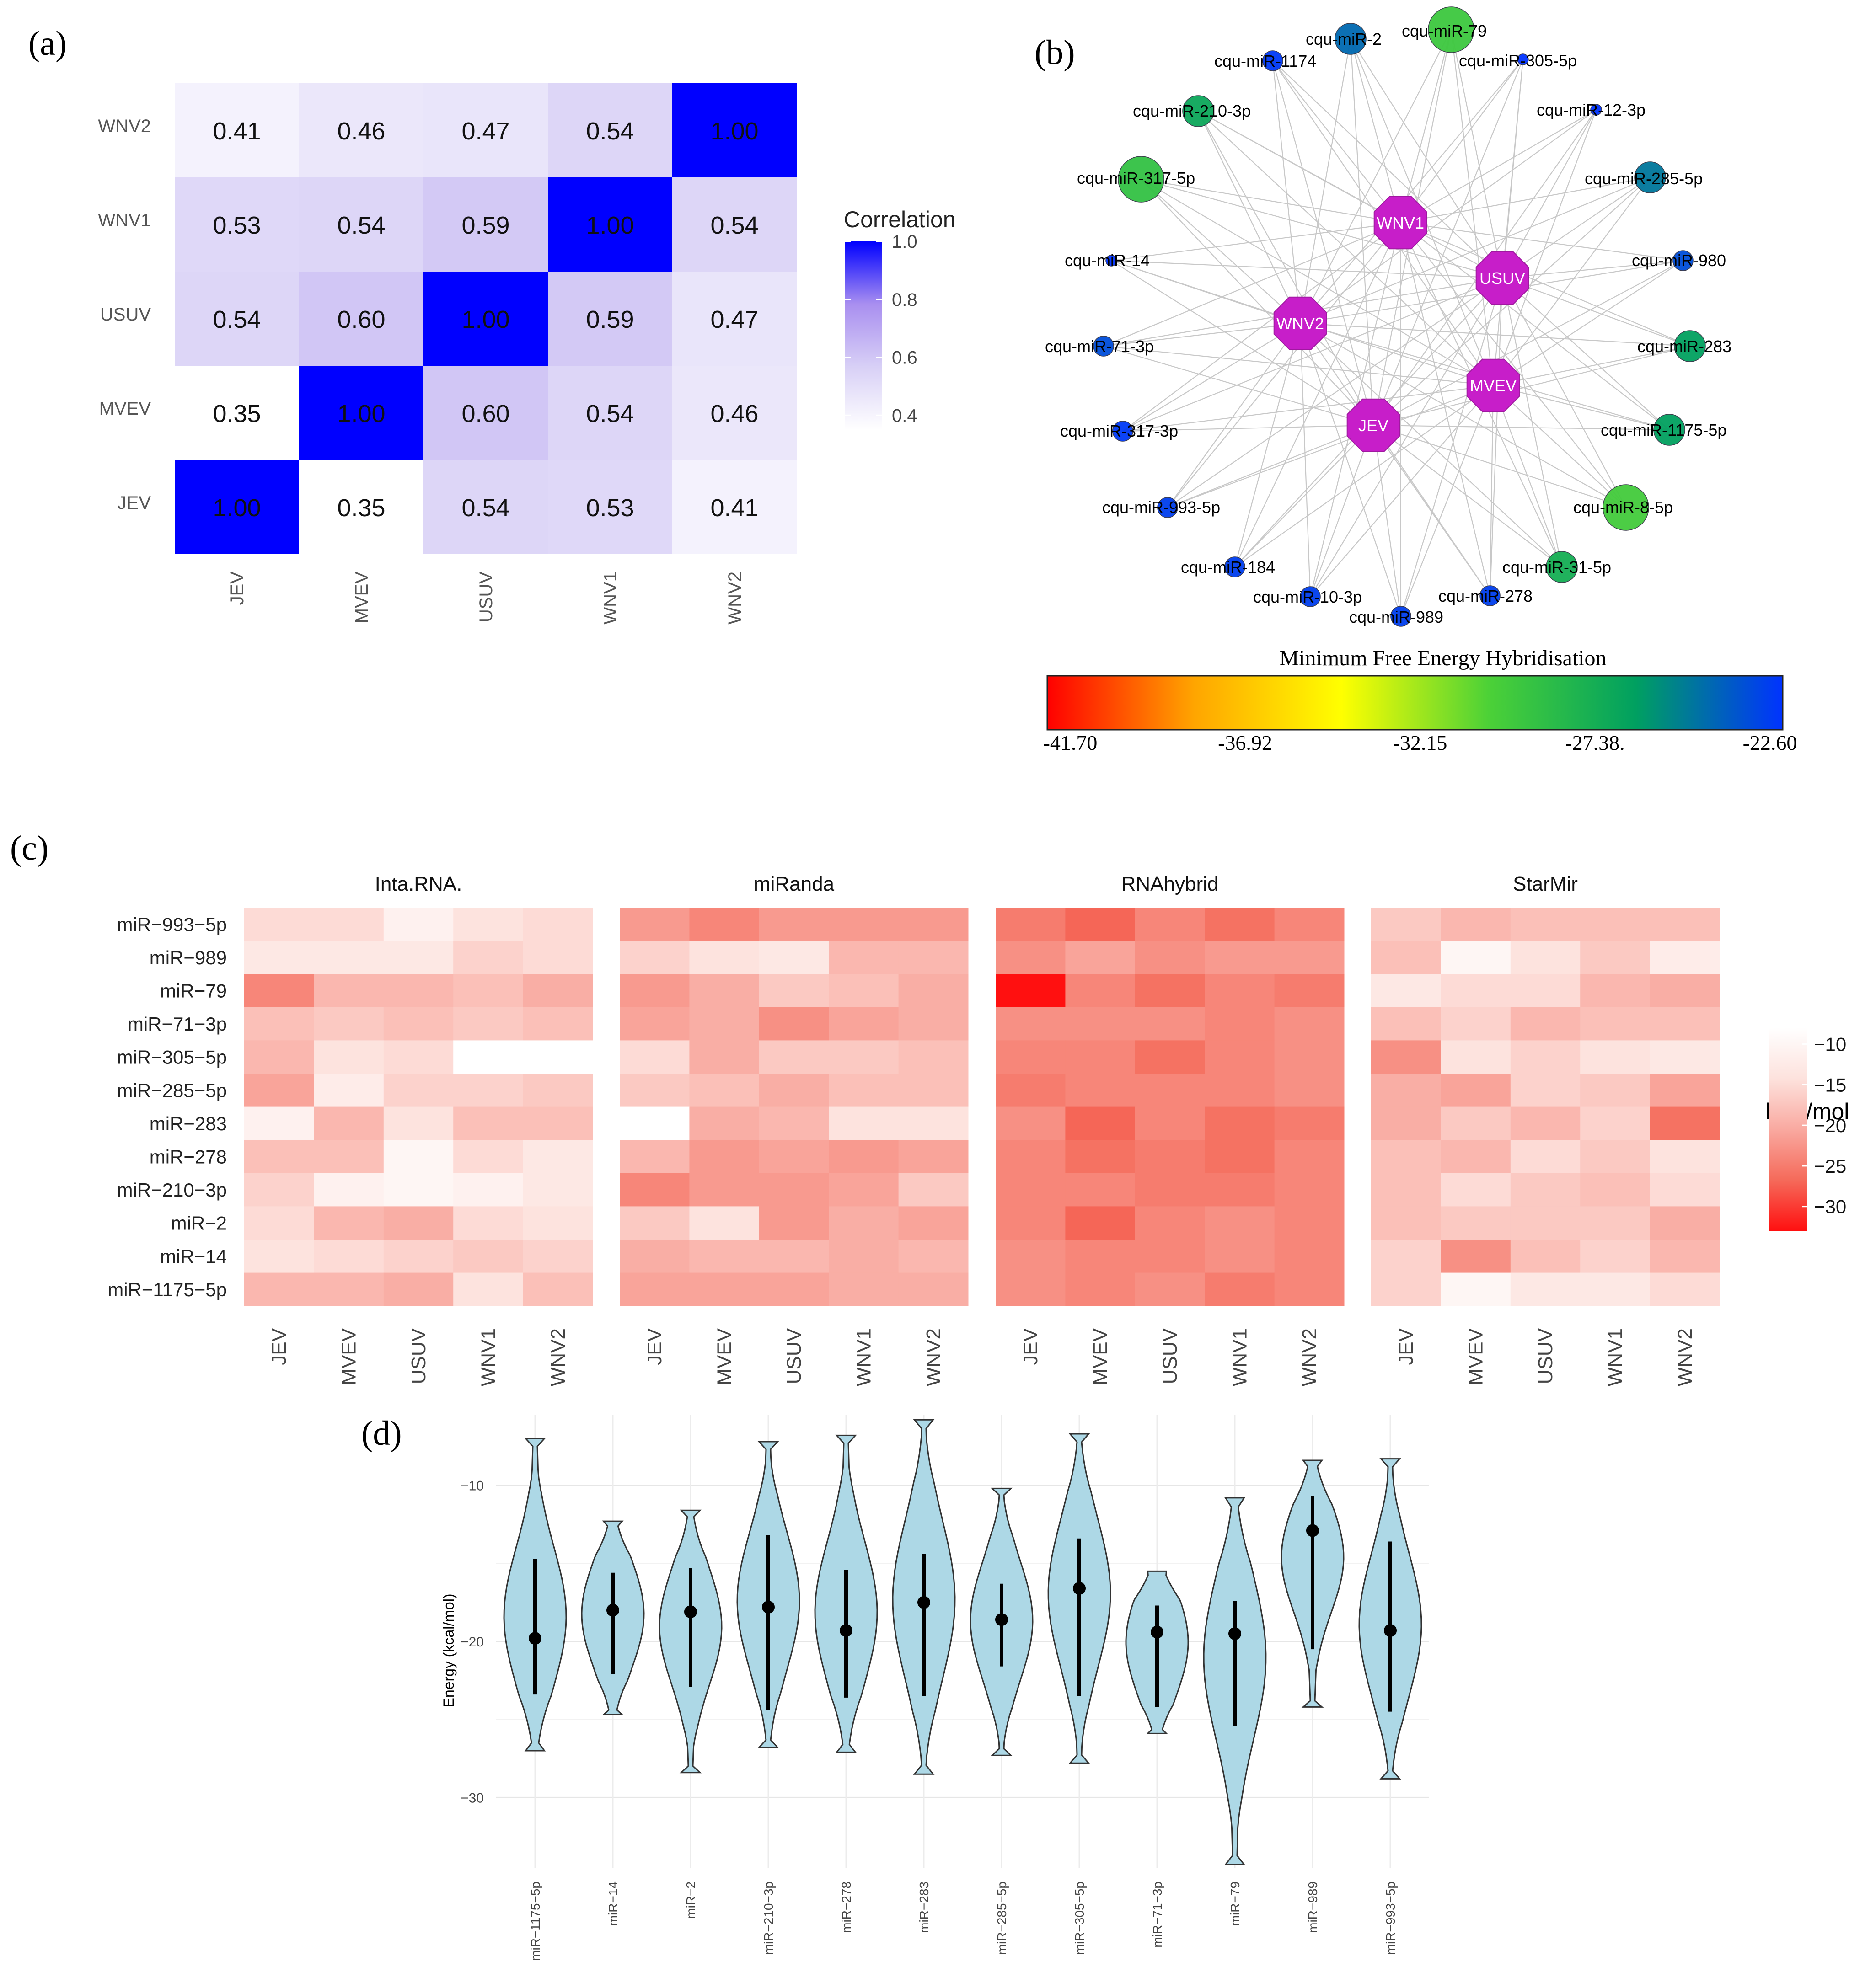 The width and height of the screenshot is (1876, 1988). Describe the element at coordinates (1824, 1126) in the screenshot. I see `panel-c-legend-ticks: −10 −15 −20 −25 −30` at that location.